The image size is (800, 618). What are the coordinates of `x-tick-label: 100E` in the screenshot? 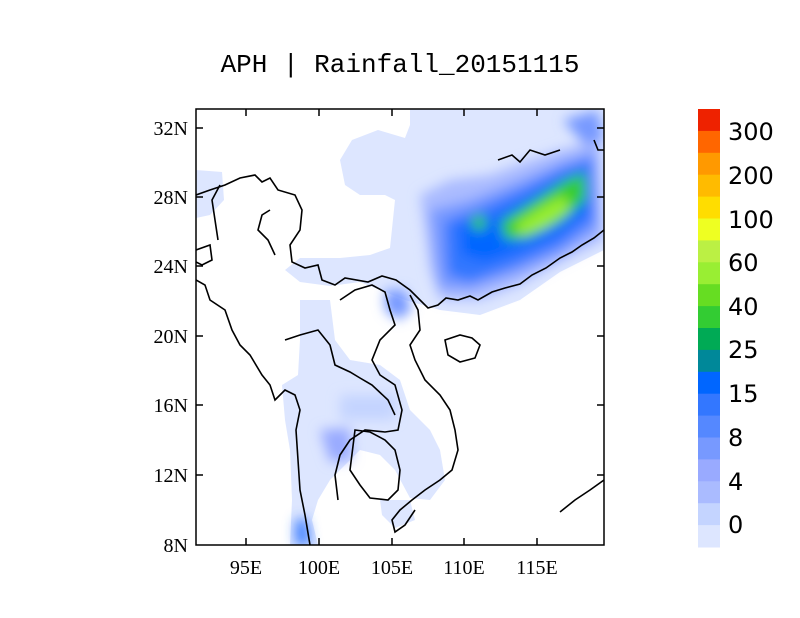 It's located at (319, 568).